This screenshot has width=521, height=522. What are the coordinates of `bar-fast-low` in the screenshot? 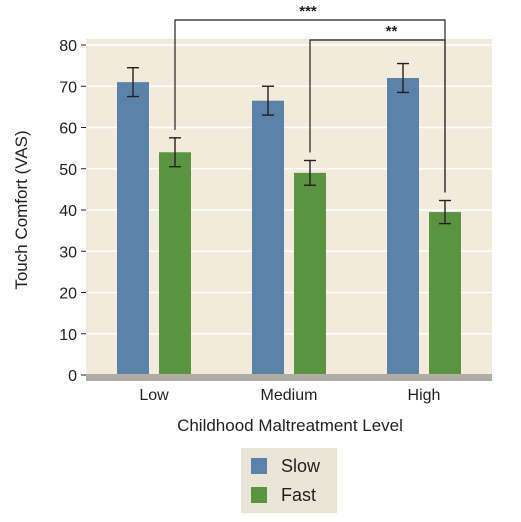 It's located at (175, 263).